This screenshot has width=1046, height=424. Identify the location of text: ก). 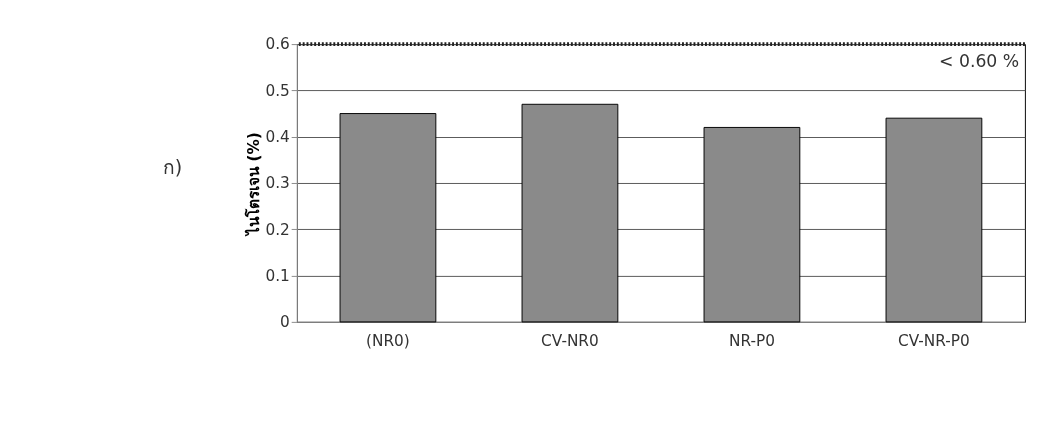
(172, 168).